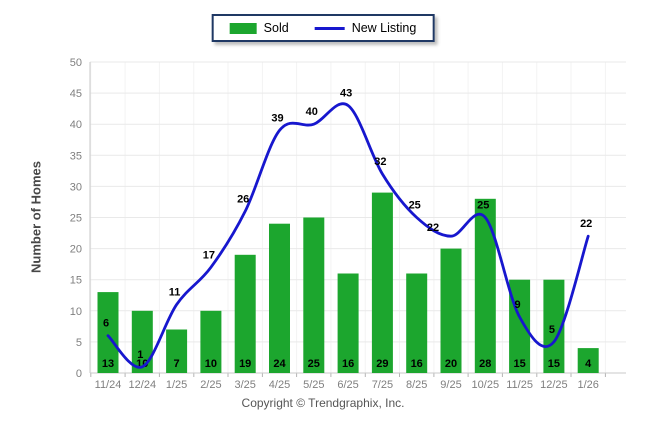  What do you see at coordinates (552, 330) in the screenshot?
I see `line-point-label: 5` at bounding box center [552, 330].